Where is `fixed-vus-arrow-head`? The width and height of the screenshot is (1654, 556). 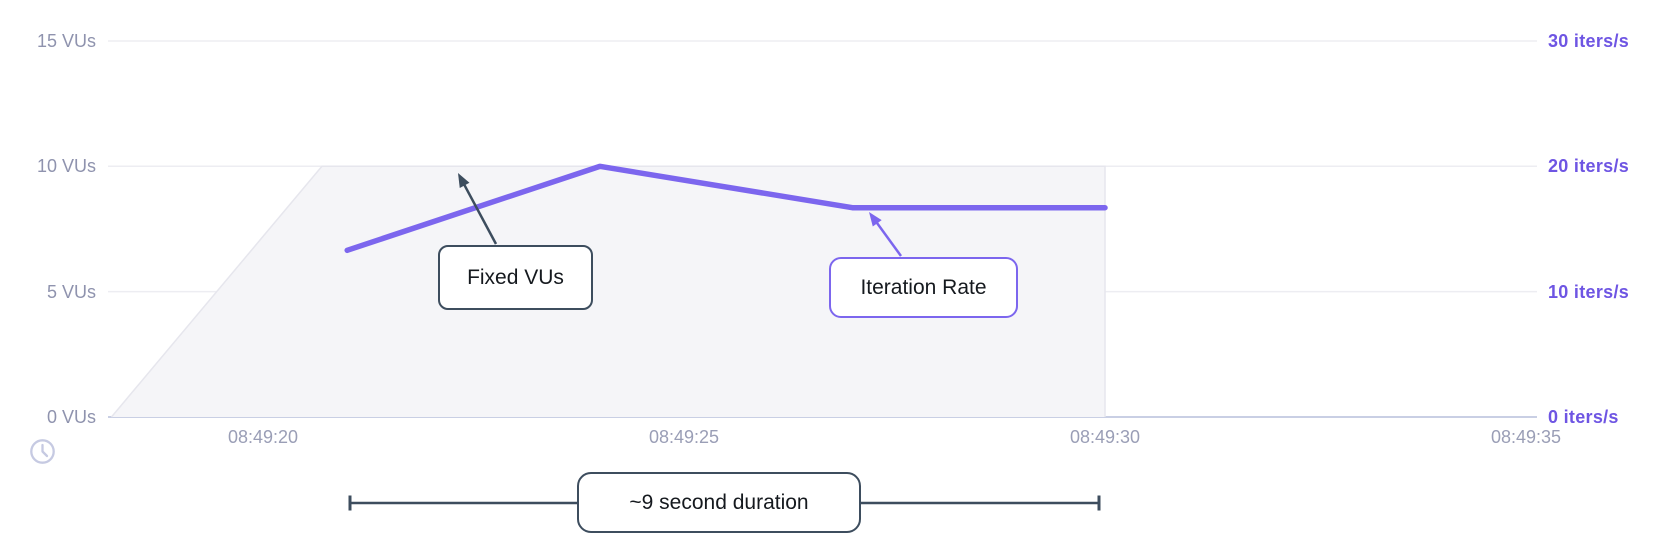 fixed-vus-arrow-head is located at coordinates (464, 180).